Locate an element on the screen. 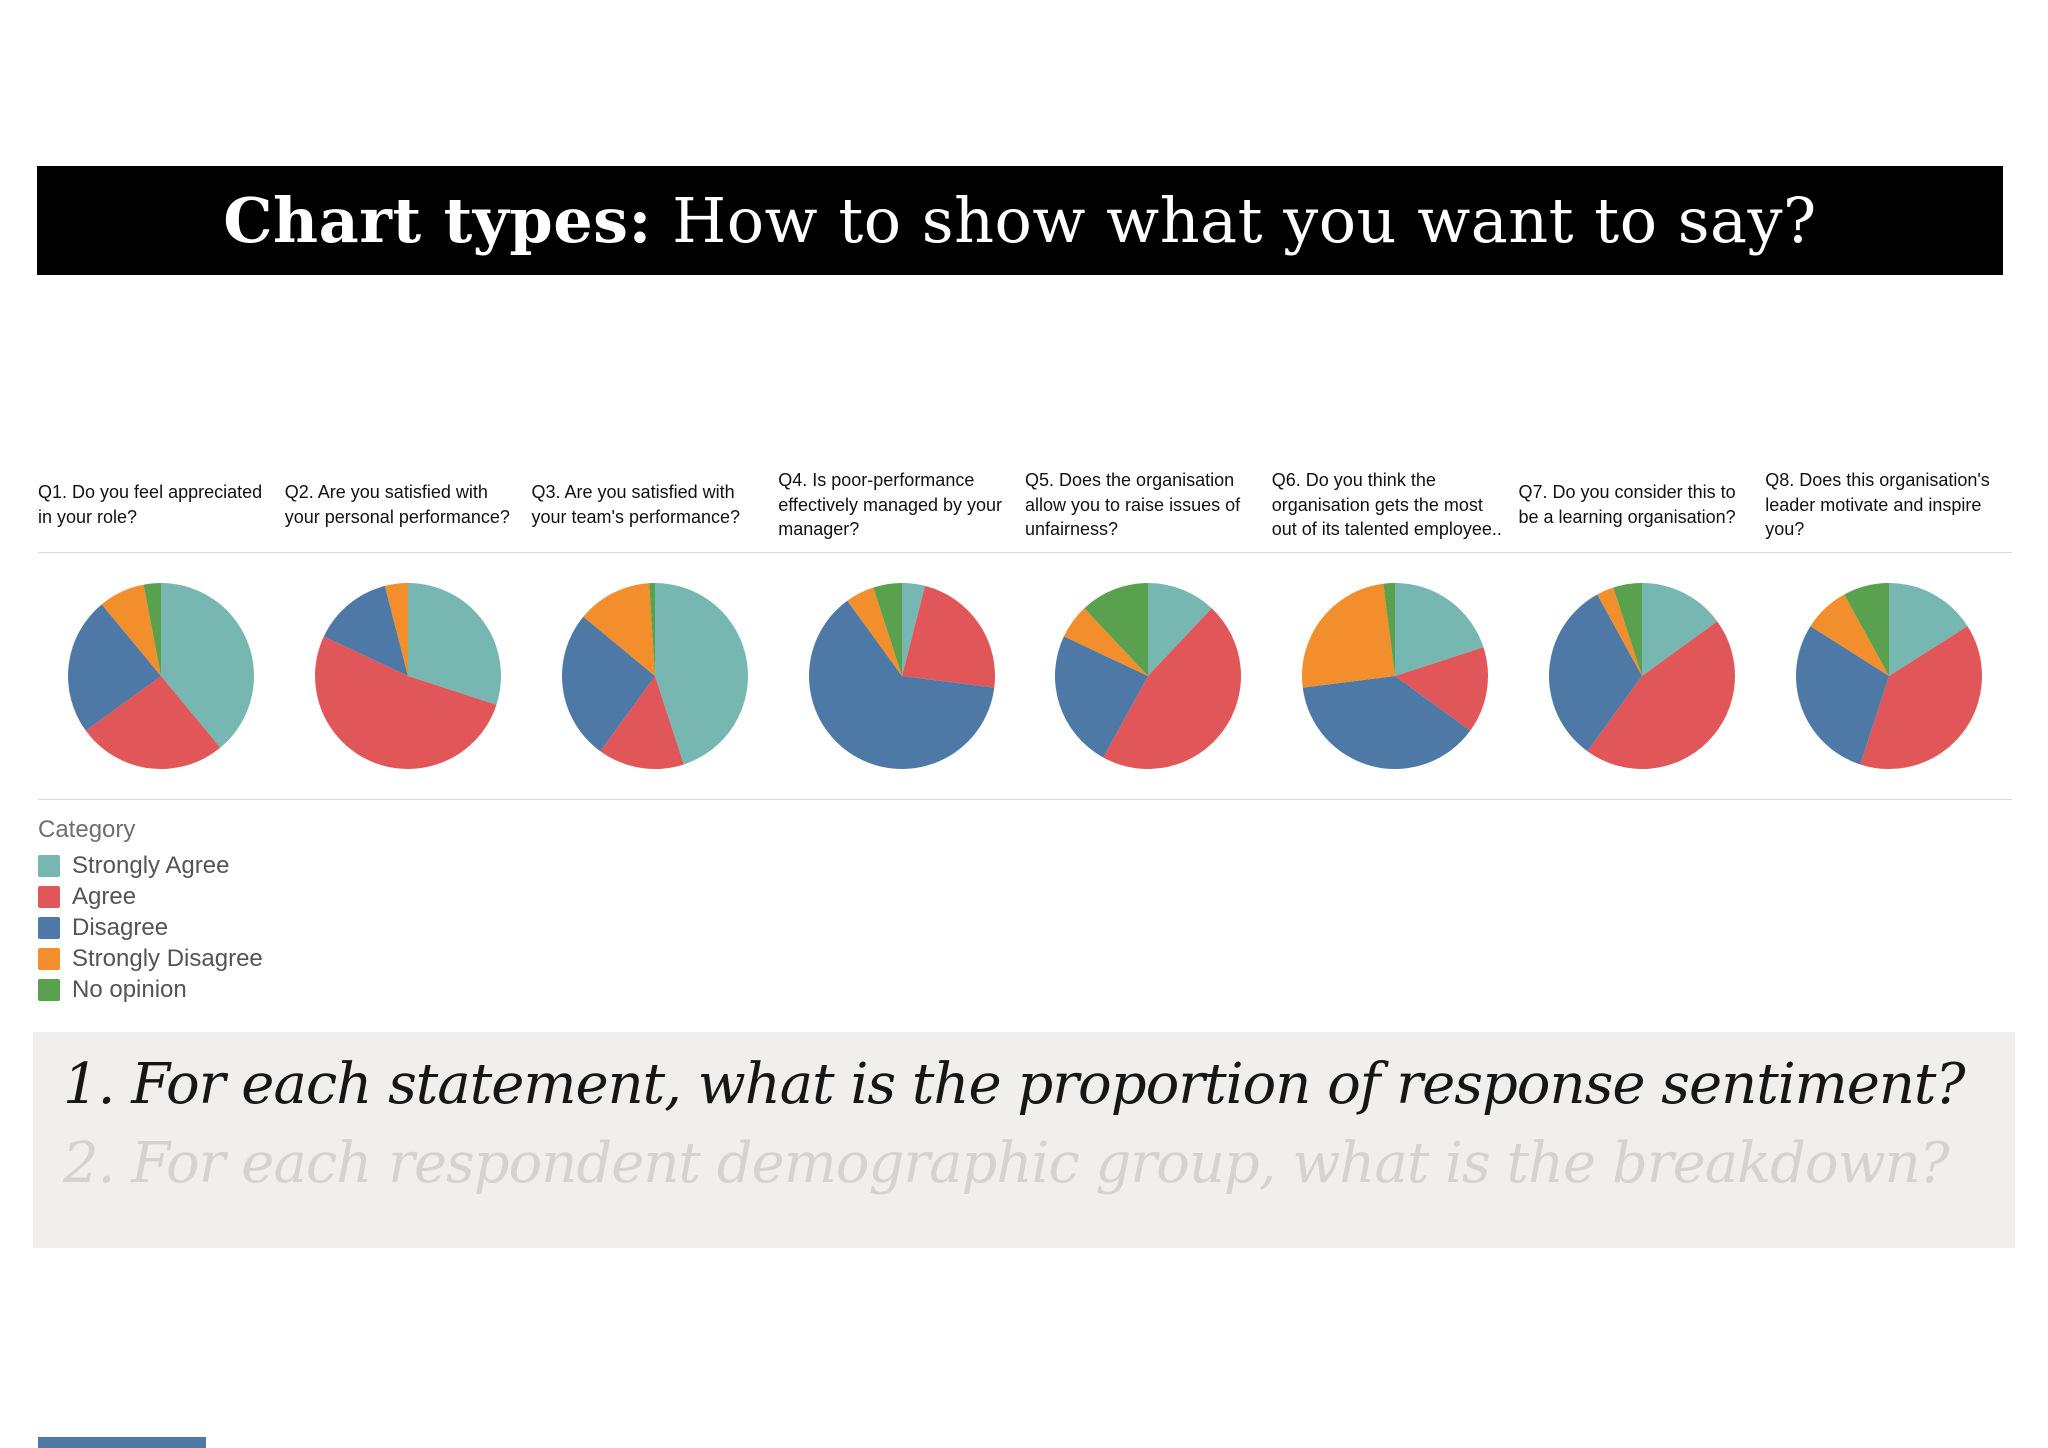 This screenshot has width=2048, height=1448. pie-chart-q4 is located at coordinates (902, 676).